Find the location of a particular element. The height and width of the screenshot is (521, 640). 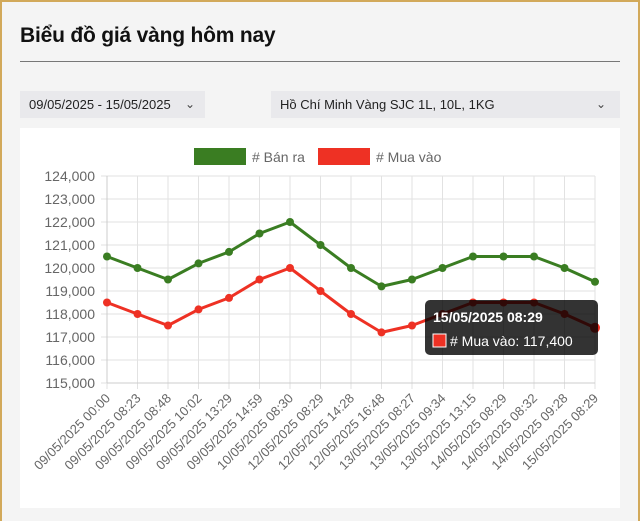

tooltip is located at coordinates (511, 327).